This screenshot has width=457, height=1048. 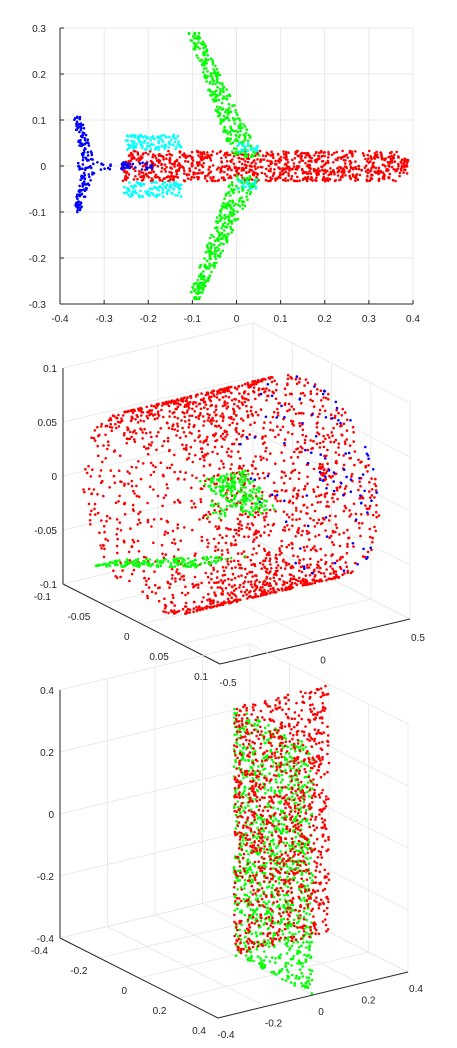 I want to click on wall-grid-line, so click(x=331, y=525).